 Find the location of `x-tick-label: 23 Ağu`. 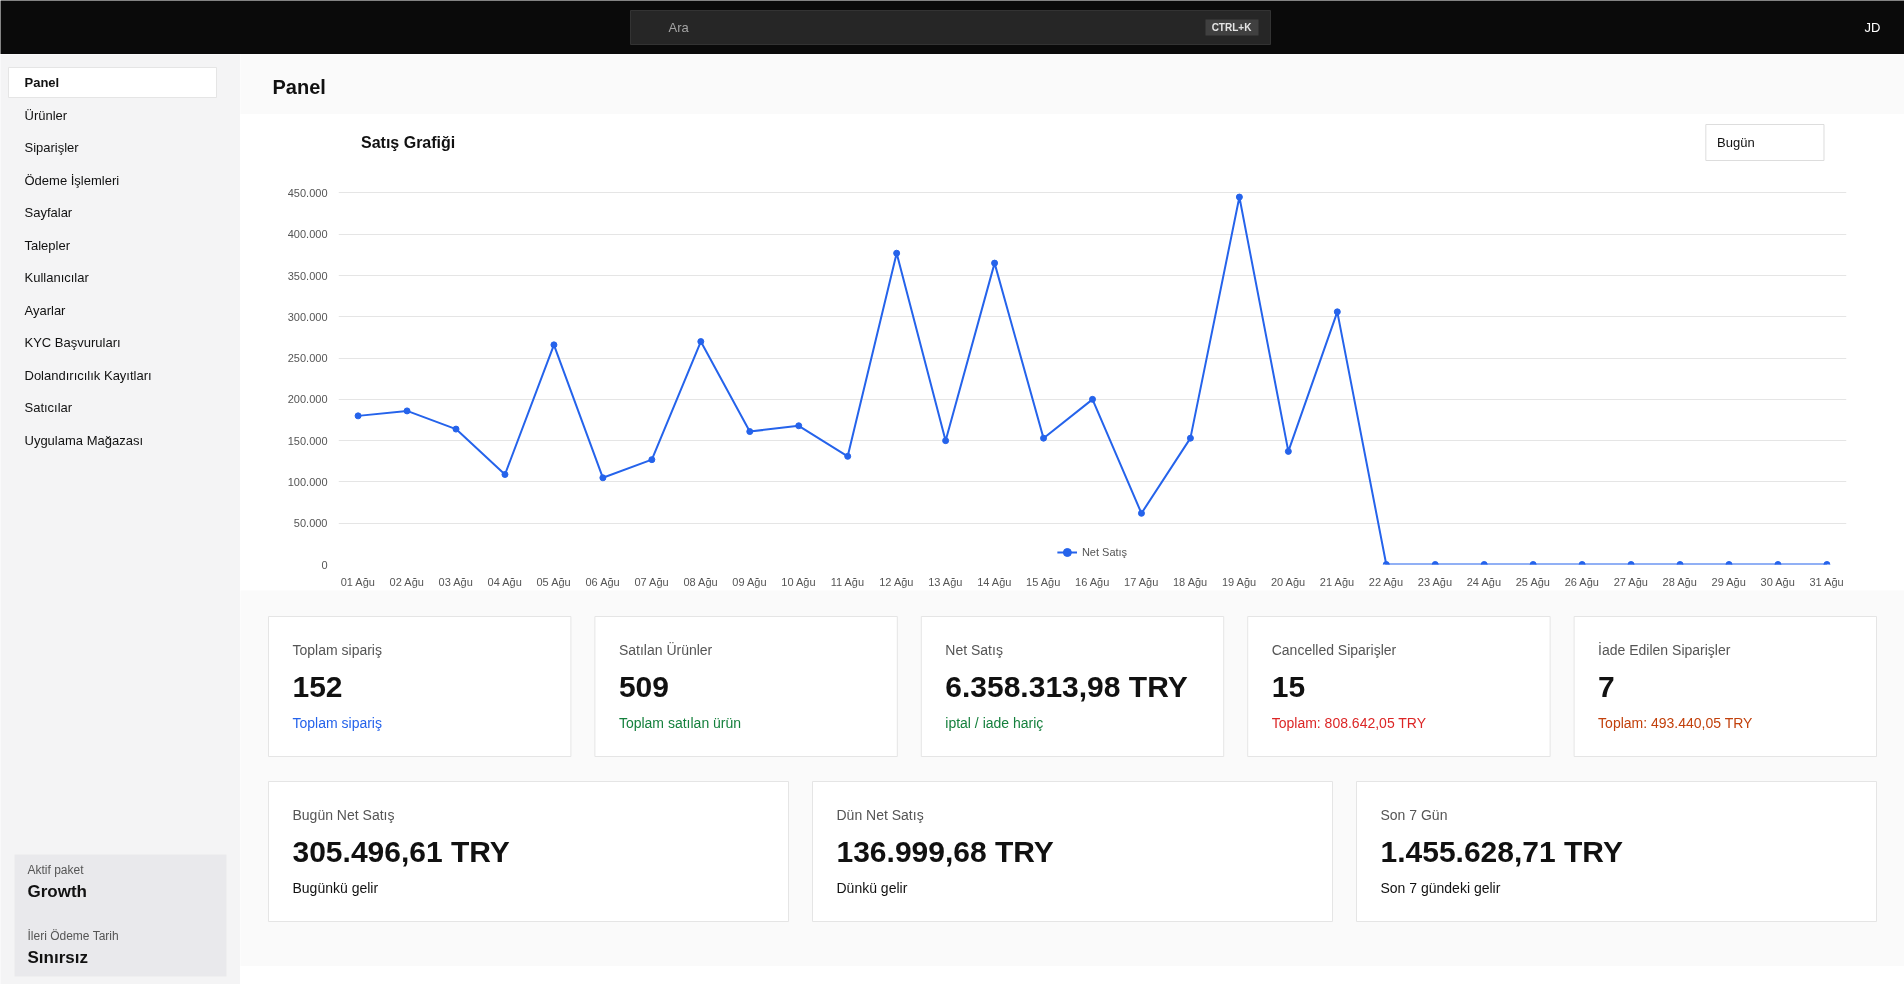

x-tick-label: 23 Ağu is located at coordinates (1435, 581).